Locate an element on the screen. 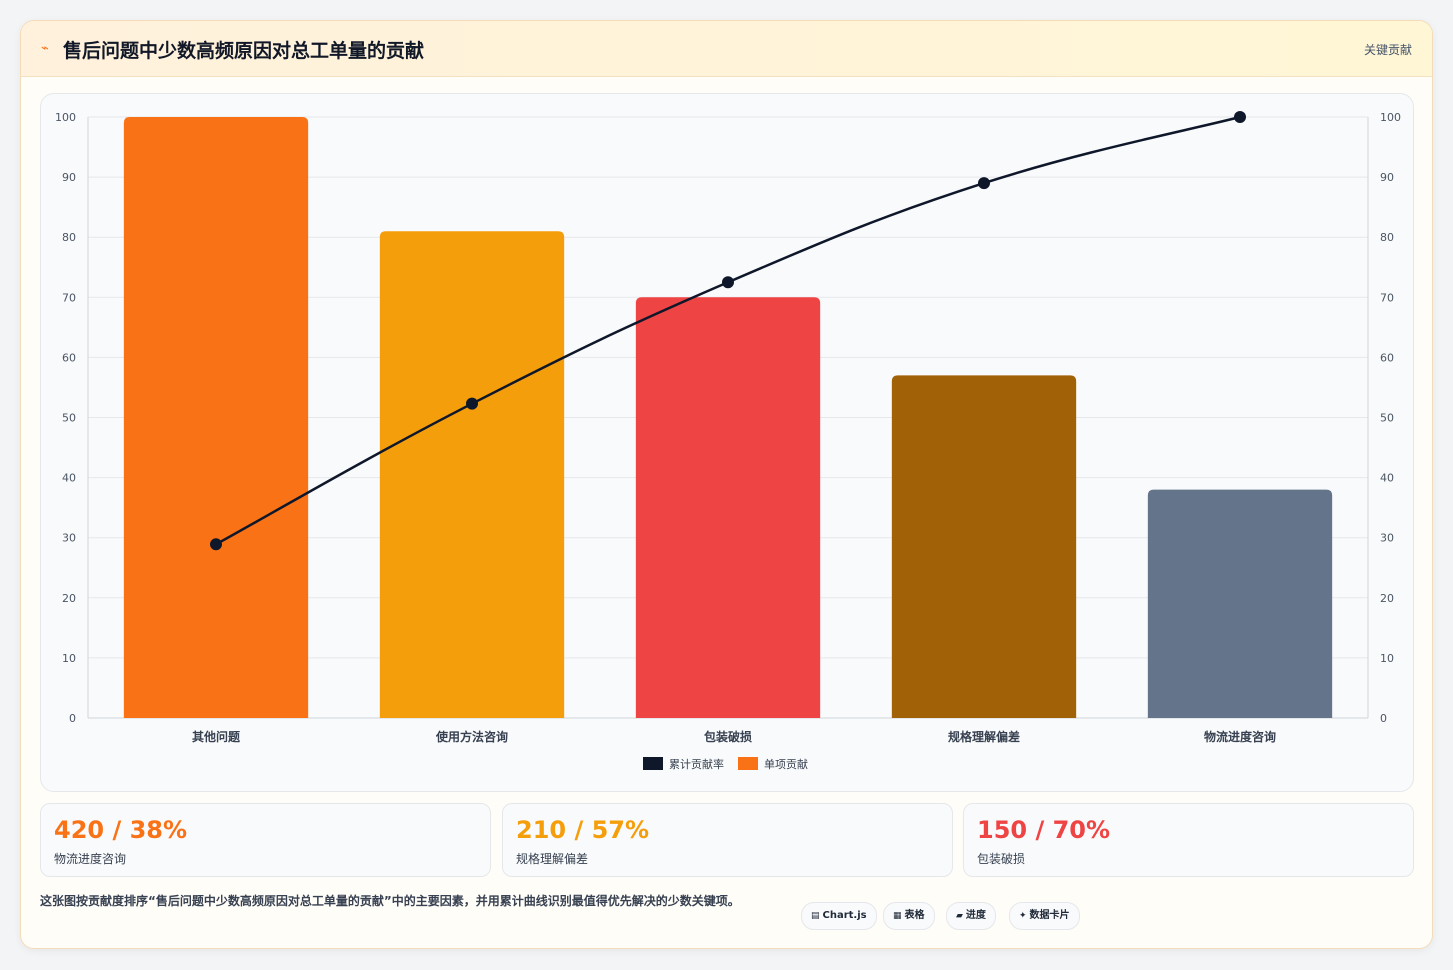  stat-label: 物流进度咨询 is located at coordinates (90, 859).